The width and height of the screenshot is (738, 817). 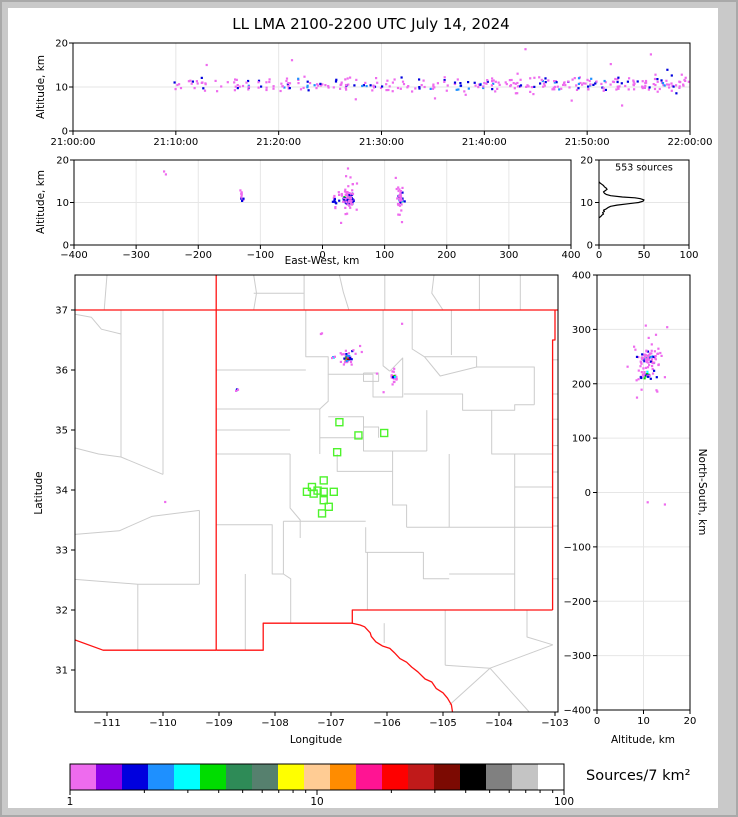 I want to click on time-panel-ylabel: Altitude, km, so click(x=41, y=87).